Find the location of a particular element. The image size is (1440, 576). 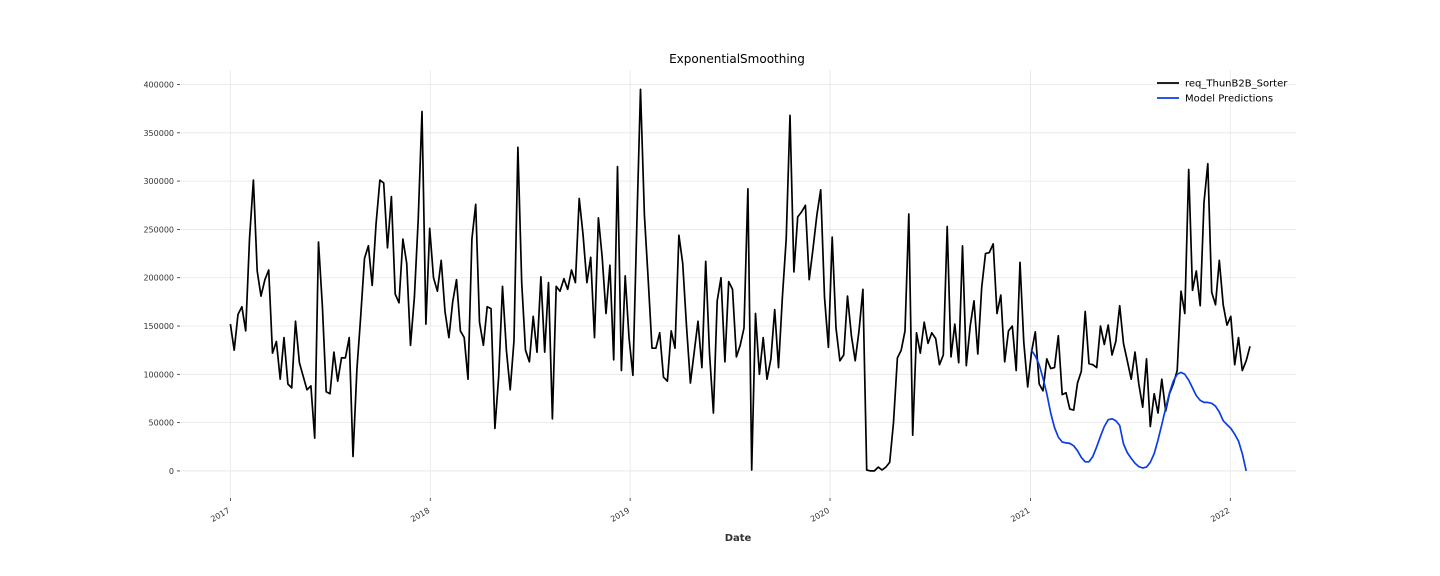

x-tick-label: 2022 is located at coordinates (1220, 515).